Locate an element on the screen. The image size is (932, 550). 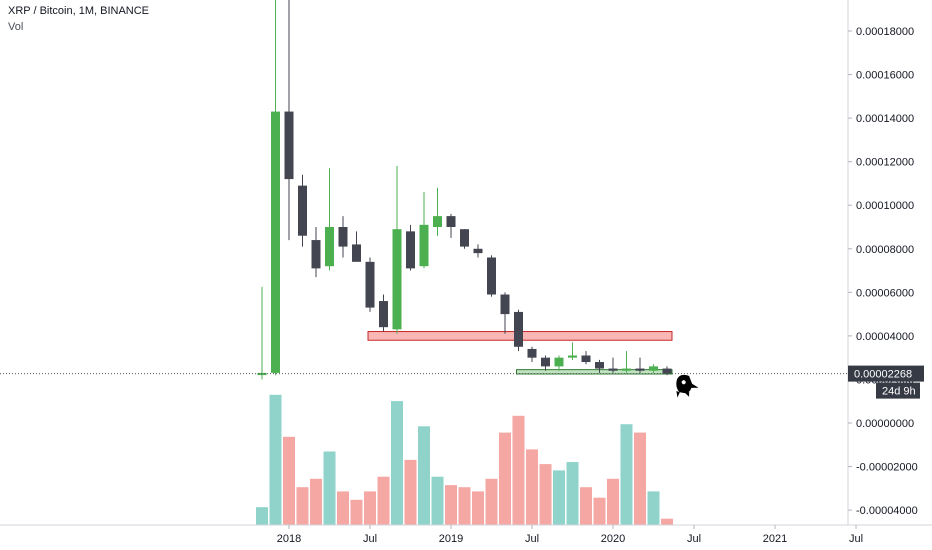
price-tag-box is located at coordinates (886, 373).